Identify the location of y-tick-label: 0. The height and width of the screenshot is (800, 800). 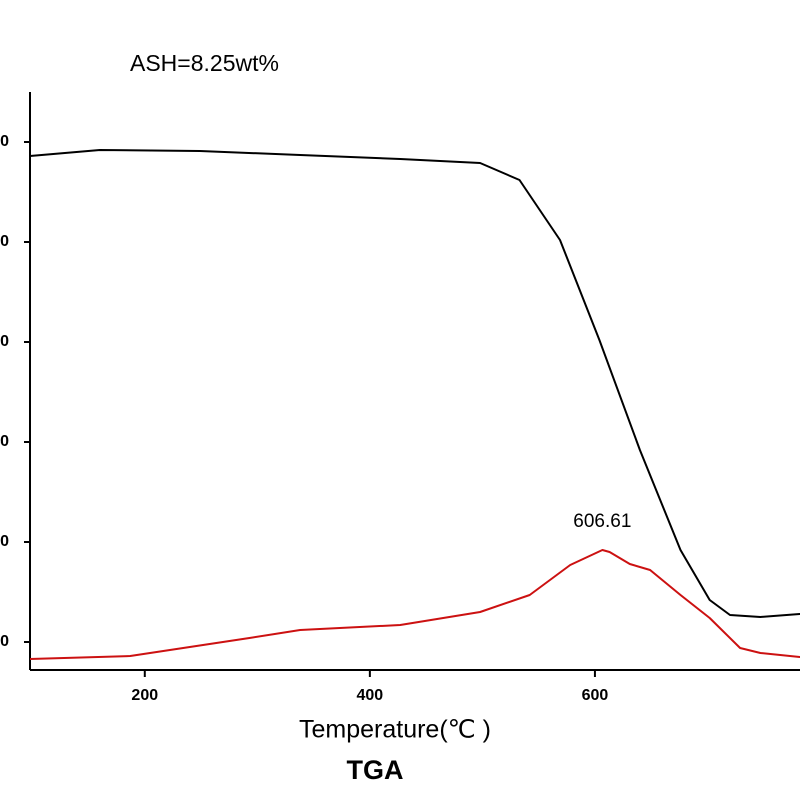
(4, 641).